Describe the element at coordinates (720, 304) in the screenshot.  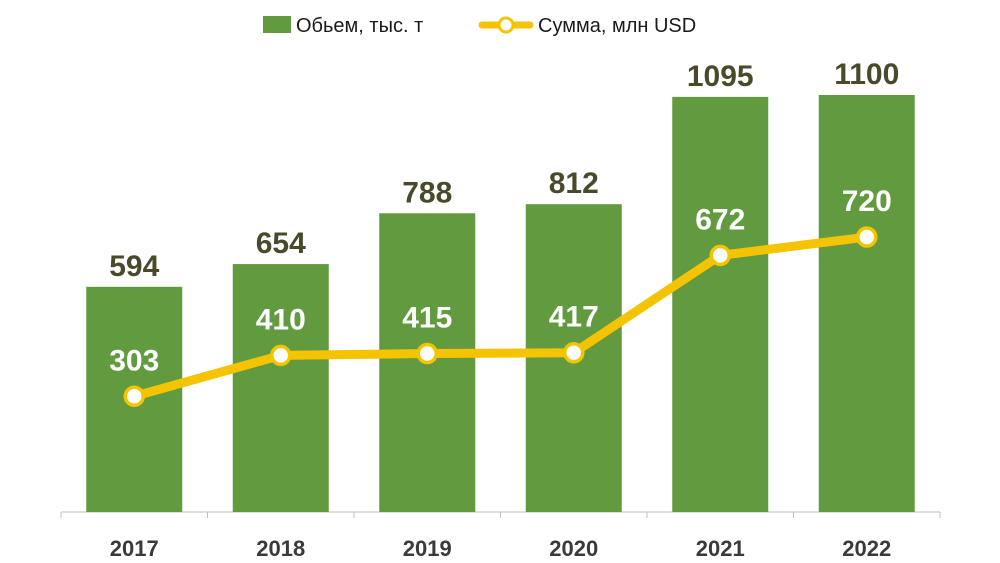
I see `bar-2021` at that location.